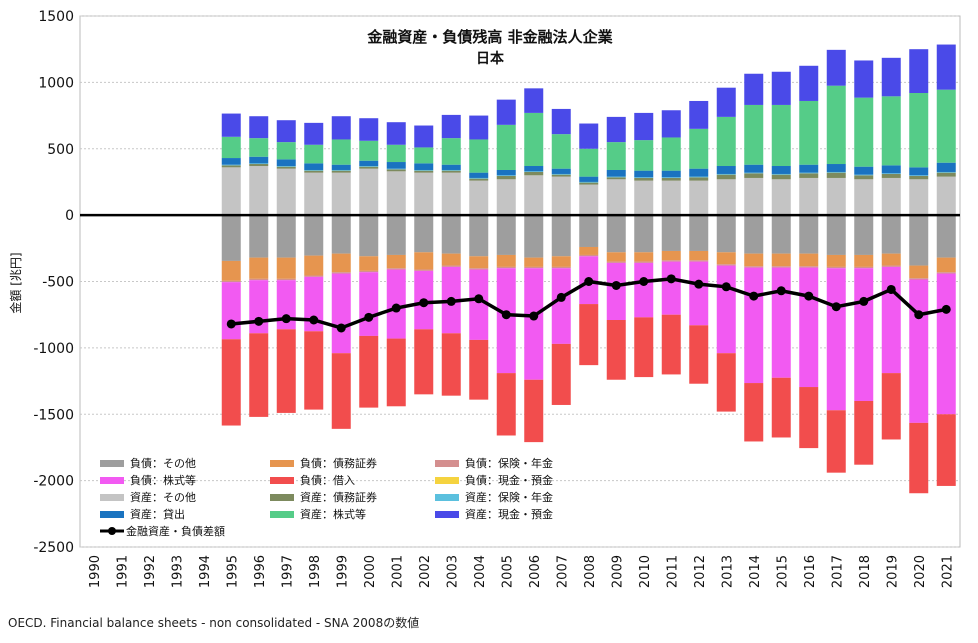  What do you see at coordinates (56, 83) in the screenshot?
I see `y-tick-label: 1000` at bounding box center [56, 83].